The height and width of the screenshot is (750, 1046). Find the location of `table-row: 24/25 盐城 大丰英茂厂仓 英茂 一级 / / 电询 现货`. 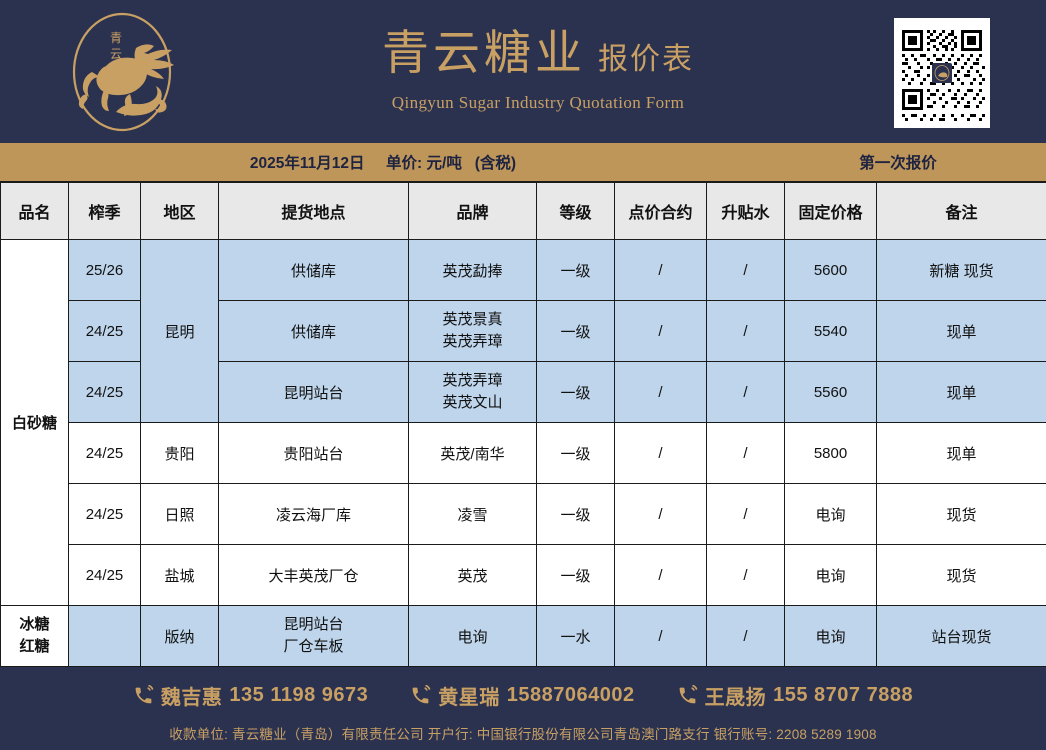

table-row: 24/25 盐城 大丰英茂厂仓 英茂 一级 / / 电询 现货 is located at coordinates (523, 575).